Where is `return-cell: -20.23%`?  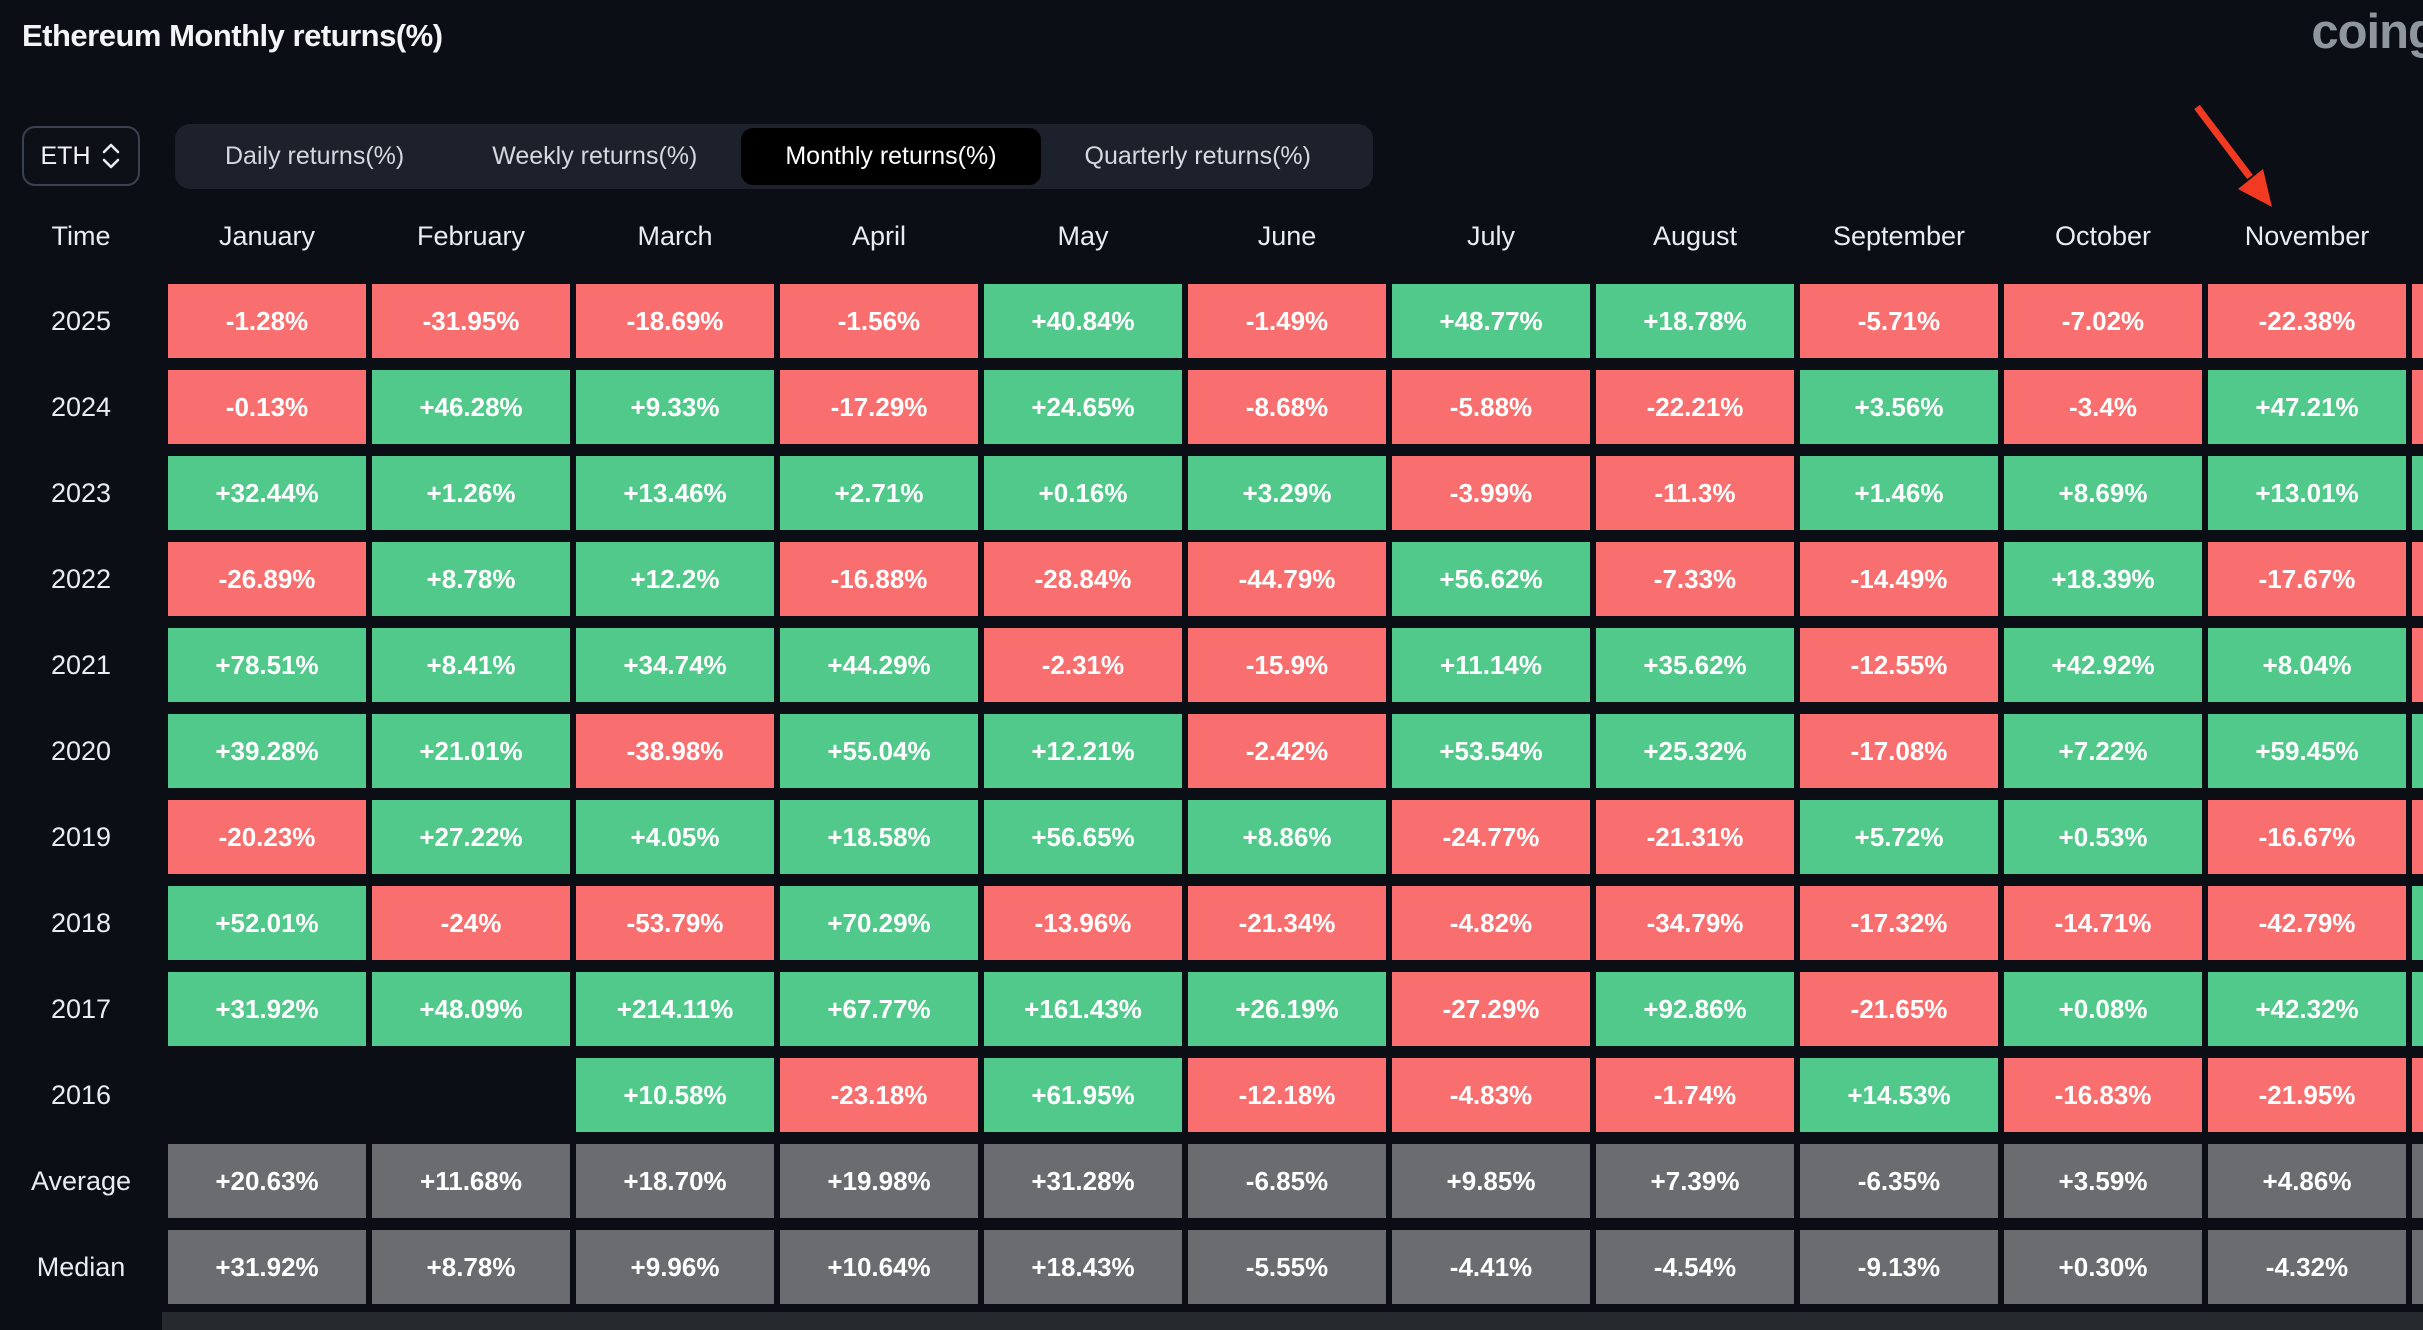 return-cell: -20.23% is located at coordinates (267, 837).